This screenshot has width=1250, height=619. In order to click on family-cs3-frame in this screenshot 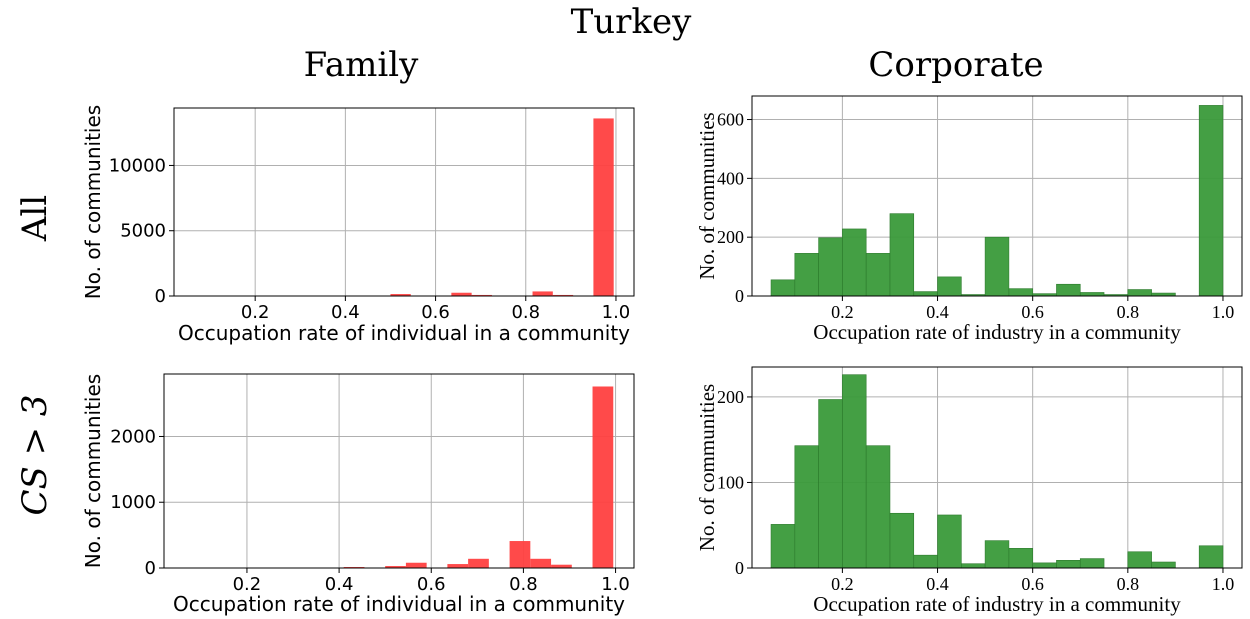, I will do `click(399, 471)`.